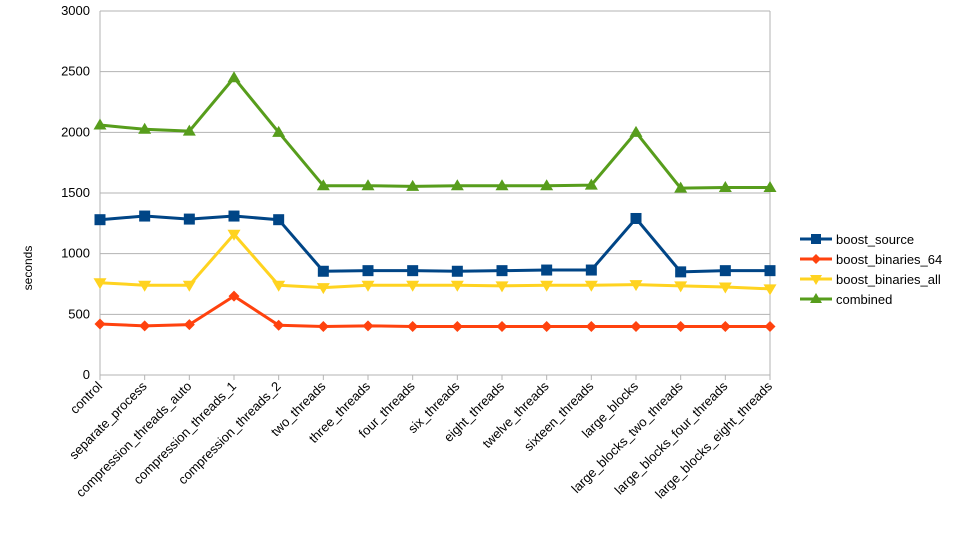  What do you see at coordinates (864, 299) in the screenshot?
I see `legend-label: combined` at bounding box center [864, 299].